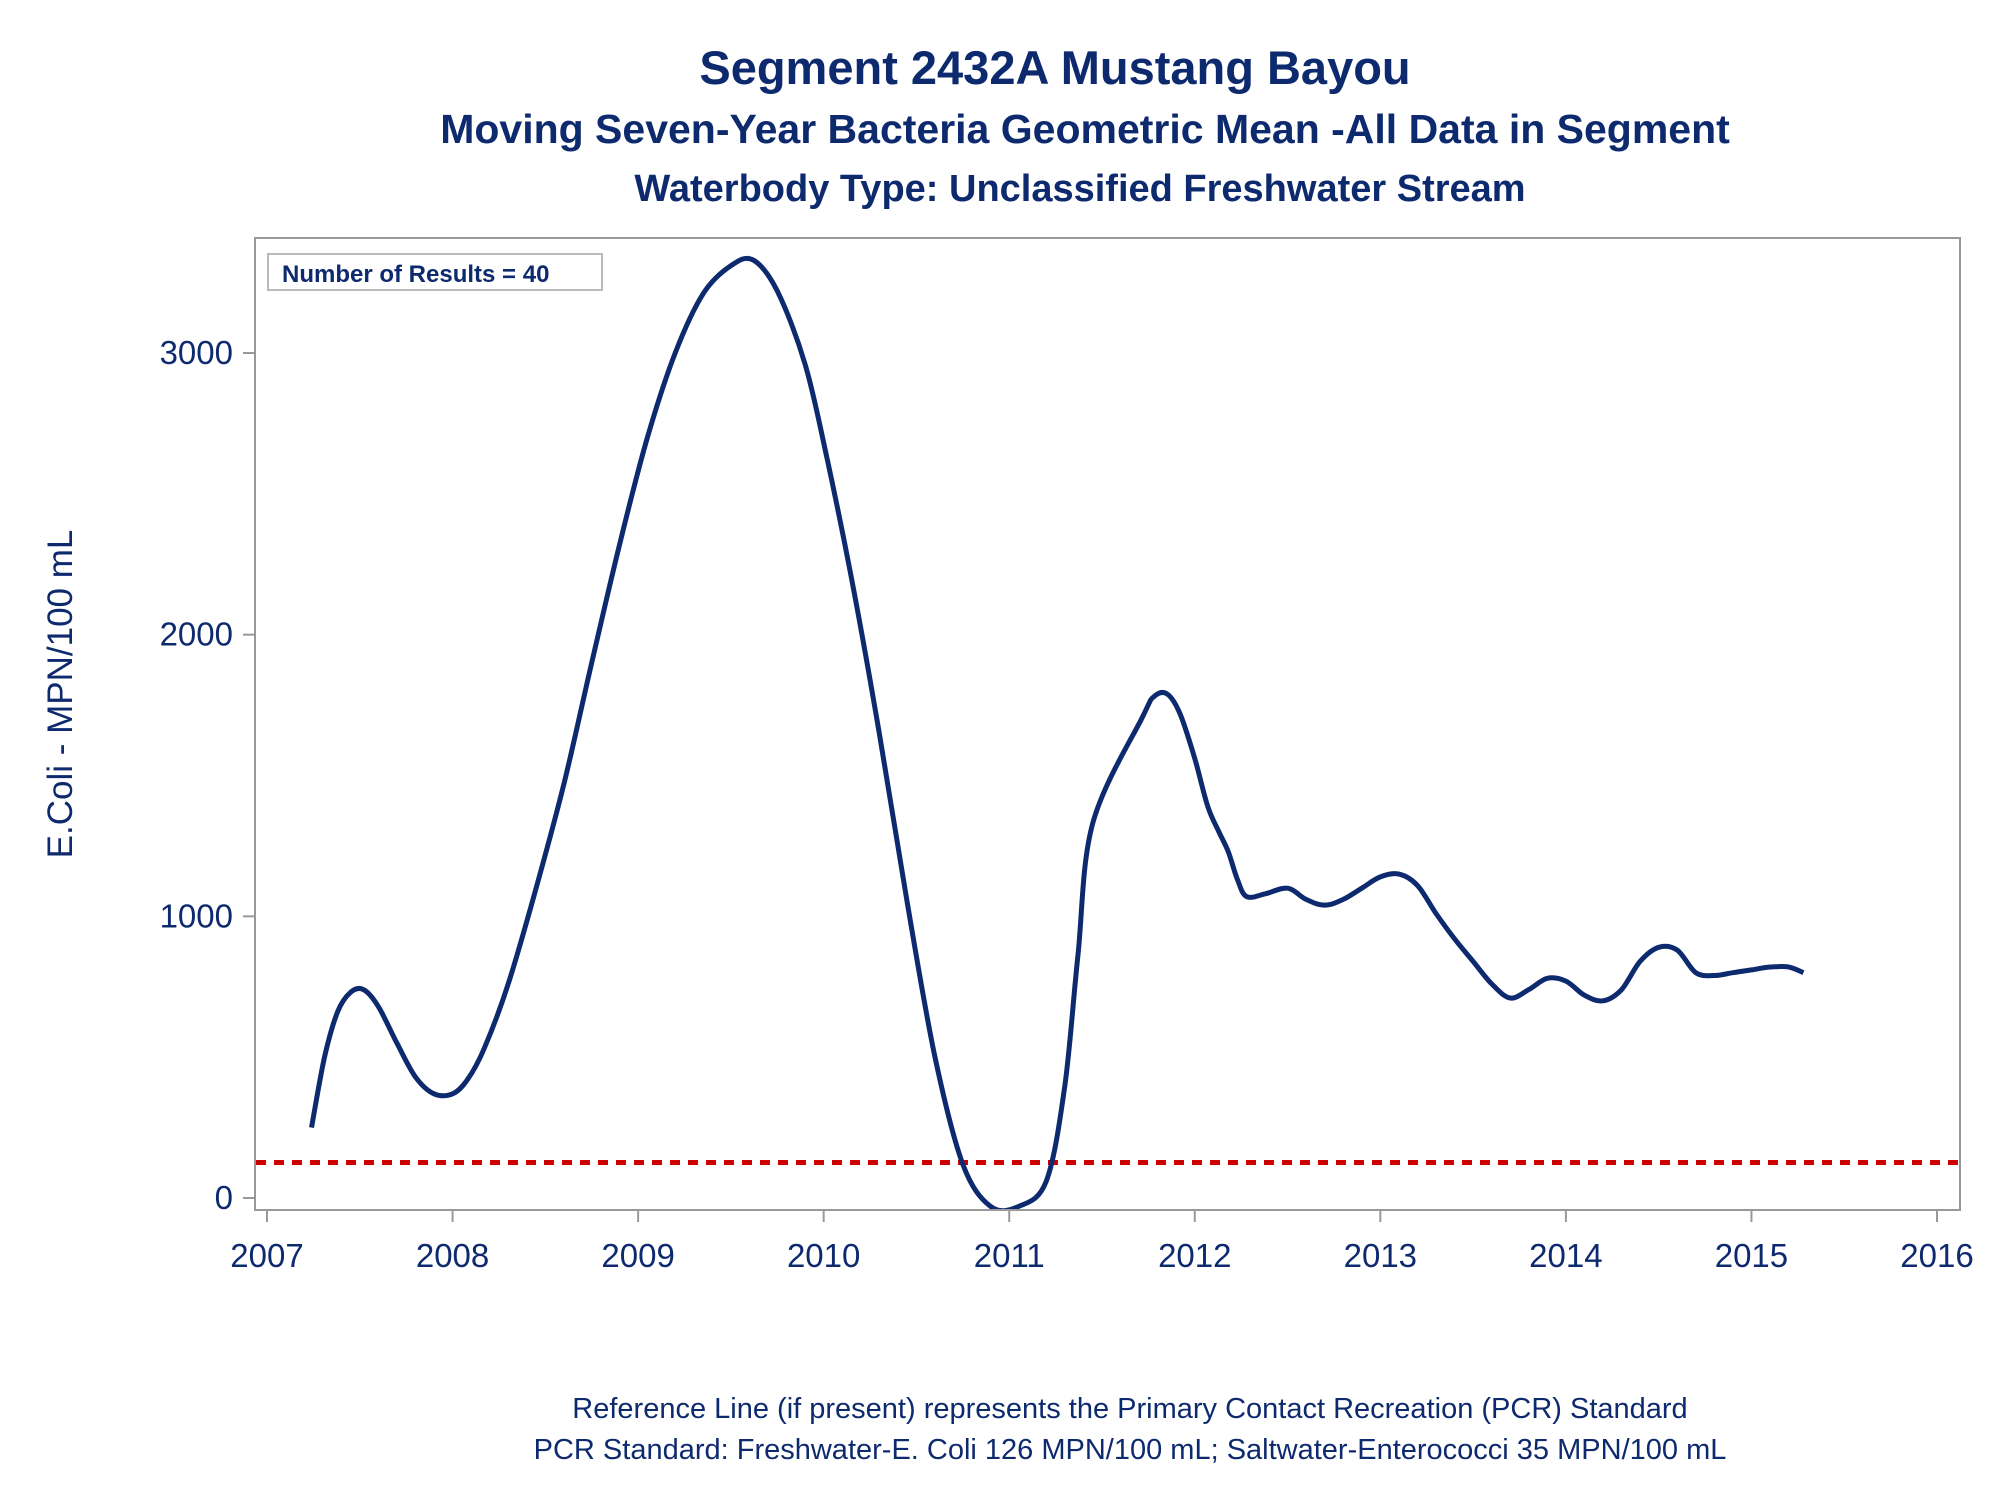 This screenshot has height=1500, width=2000. Describe the element at coordinates (1055, 67) in the screenshot. I see `chart-title: Segment 2432A Mustang Bayou` at that location.